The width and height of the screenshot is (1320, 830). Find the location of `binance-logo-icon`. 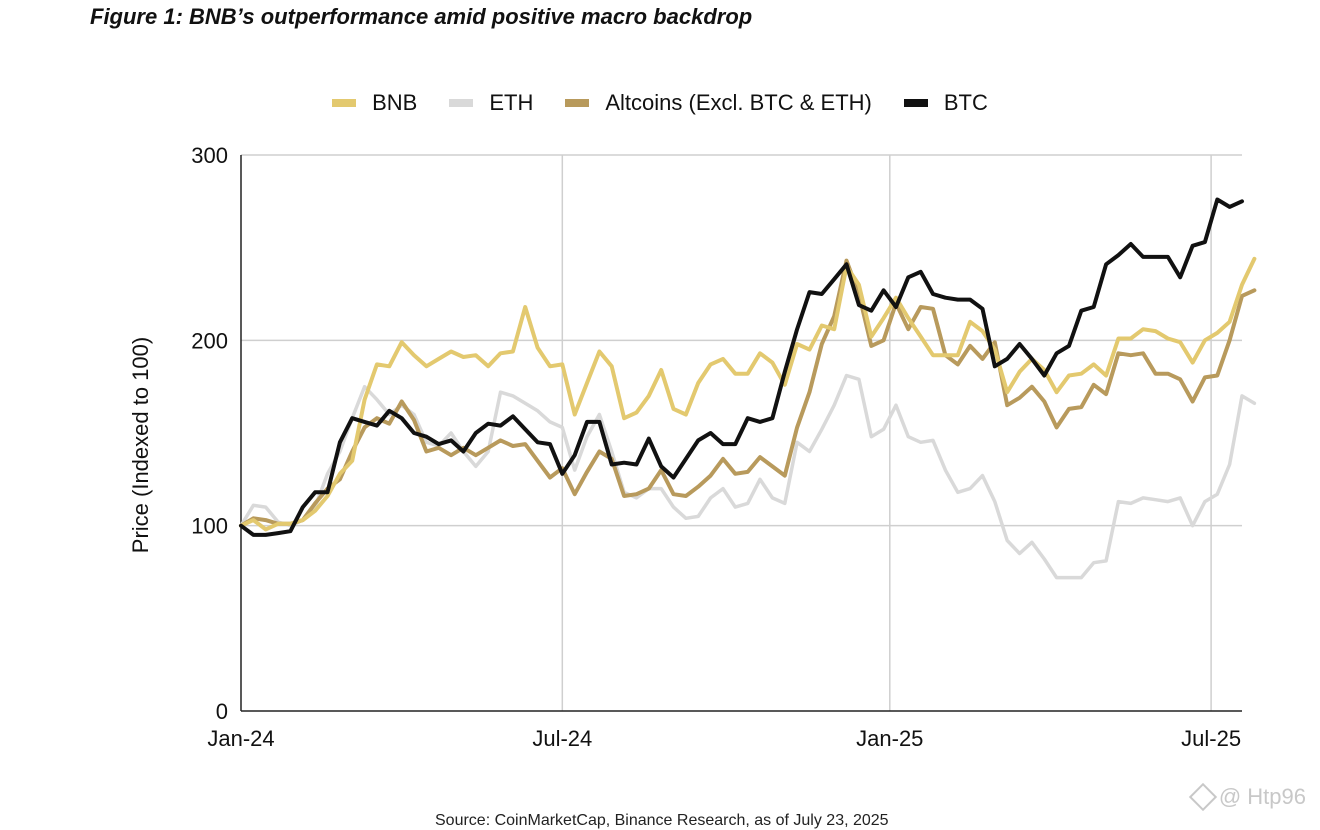

binance-logo-icon is located at coordinates (1202, 797).